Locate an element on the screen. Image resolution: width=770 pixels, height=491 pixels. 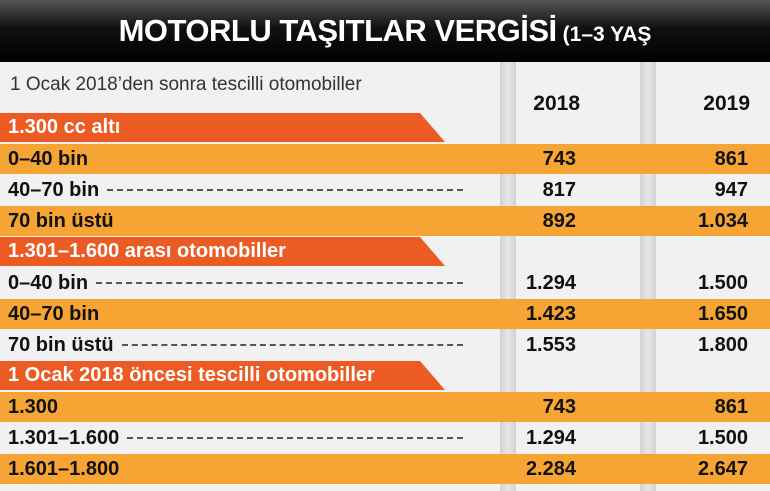
table-row: 40–70 bin 1.423 1.650 is located at coordinates (385, 314).